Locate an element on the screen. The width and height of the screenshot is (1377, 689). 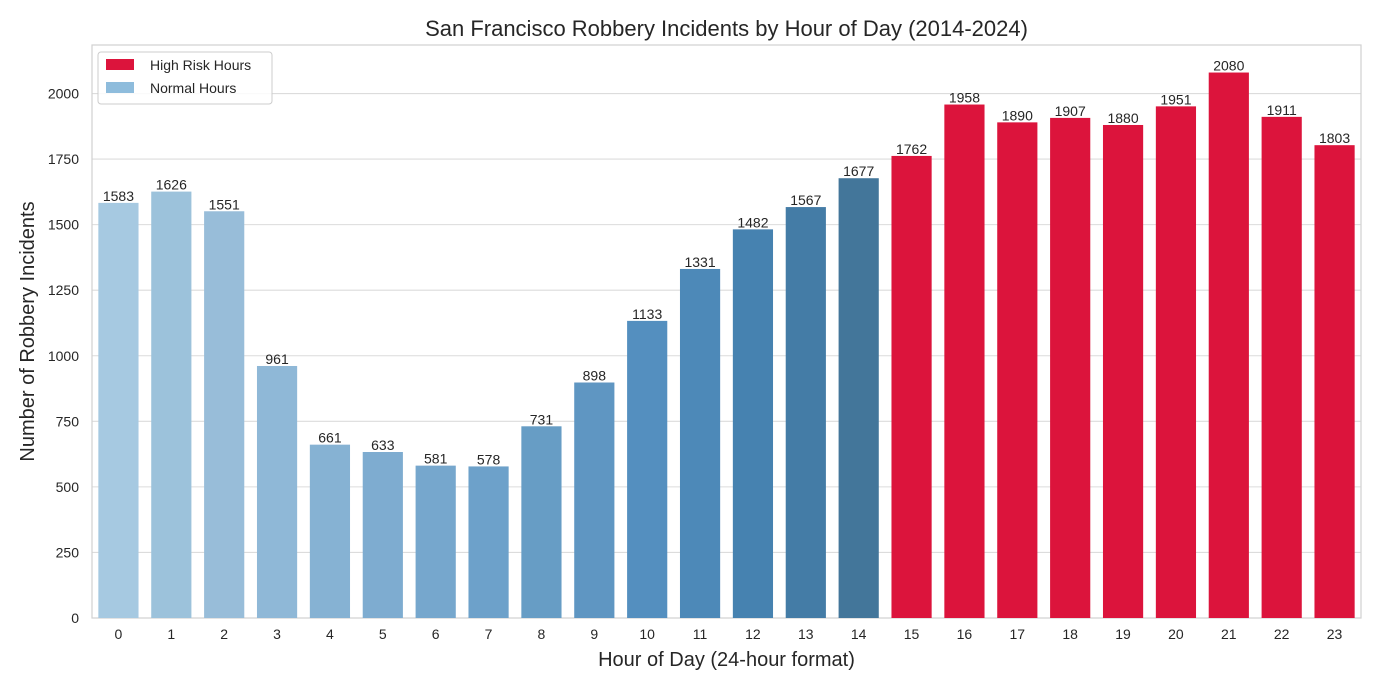
x-tick-label: 0 is located at coordinates (119, 634).